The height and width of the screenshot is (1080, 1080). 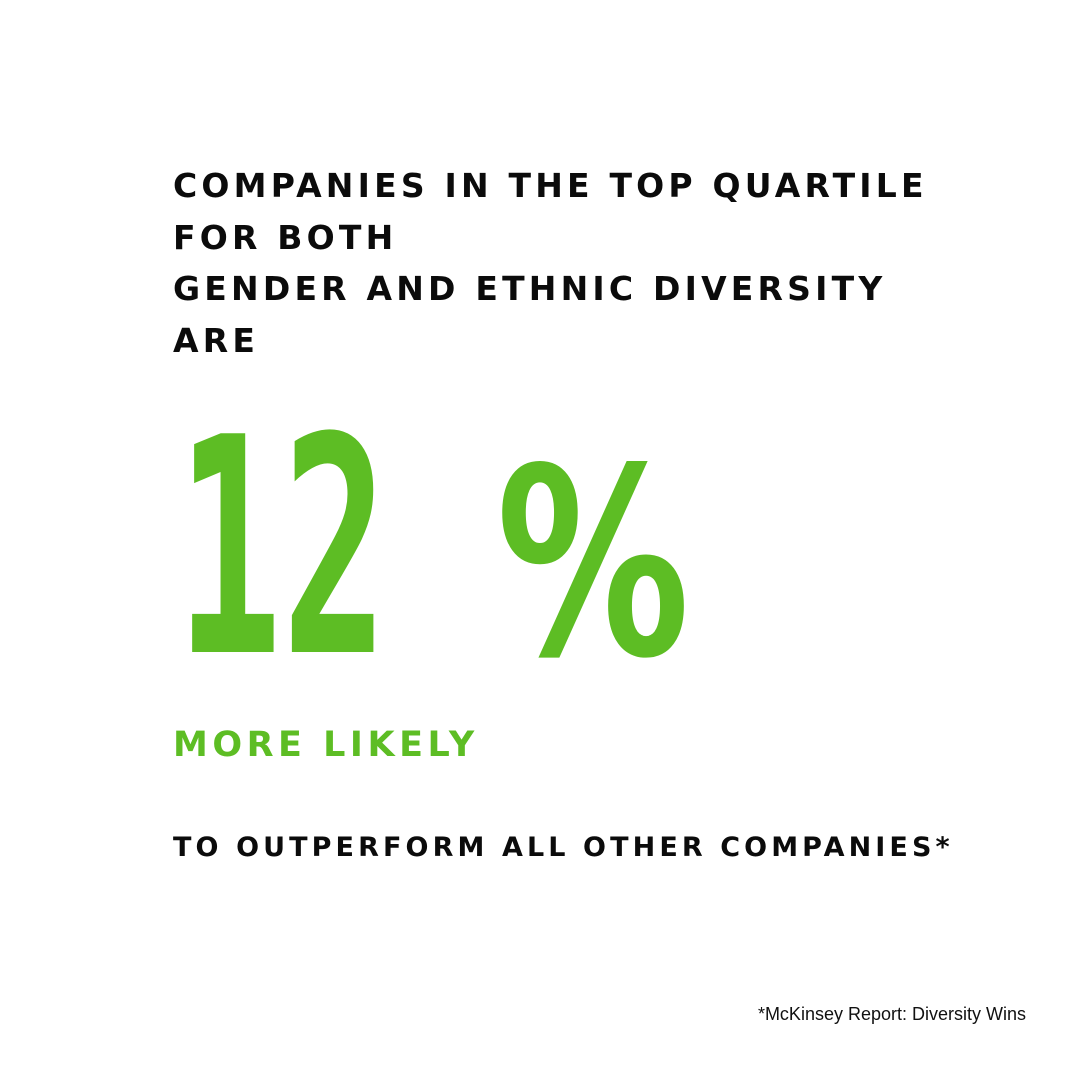 What do you see at coordinates (282, 548) in the screenshot?
I see `stat-number: 12` at bounding box center [282, 548].